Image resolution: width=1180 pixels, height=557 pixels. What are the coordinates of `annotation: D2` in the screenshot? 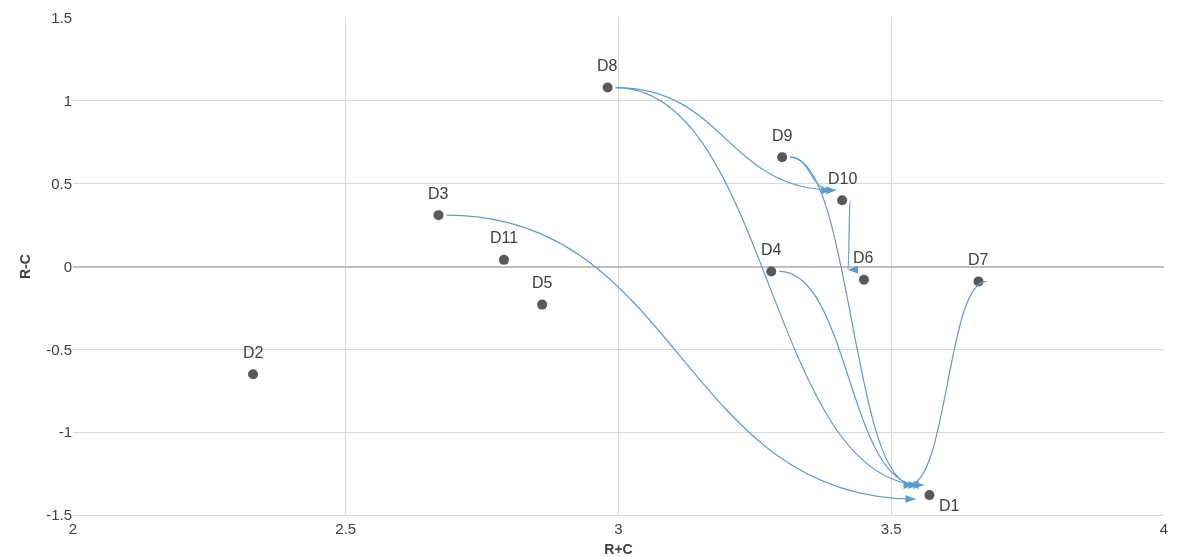 It's located at (253, 352).